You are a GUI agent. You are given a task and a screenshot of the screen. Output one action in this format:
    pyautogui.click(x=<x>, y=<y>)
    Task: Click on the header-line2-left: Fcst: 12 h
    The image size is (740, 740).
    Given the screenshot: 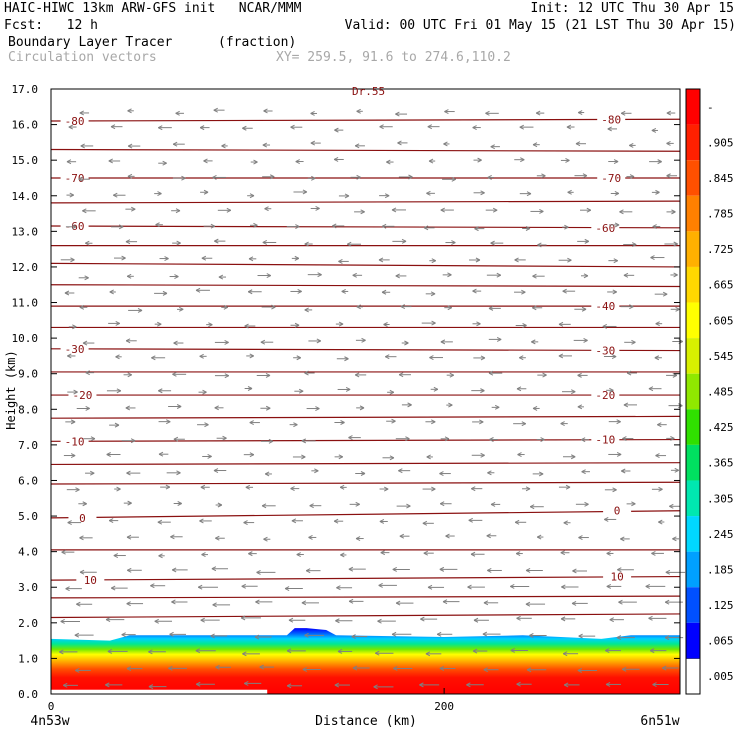 What is the action you would take?
    pyautogui.click(x=51, y=25)
    